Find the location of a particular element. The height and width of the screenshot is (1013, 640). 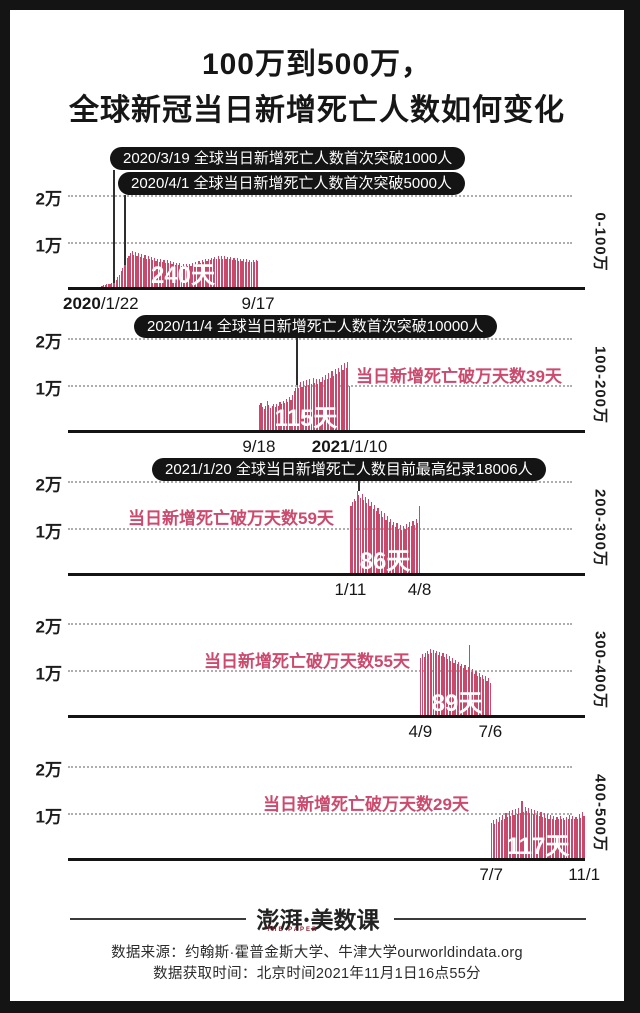

page-title-line1: 100万到500万， is located at coordinates (317, 64).